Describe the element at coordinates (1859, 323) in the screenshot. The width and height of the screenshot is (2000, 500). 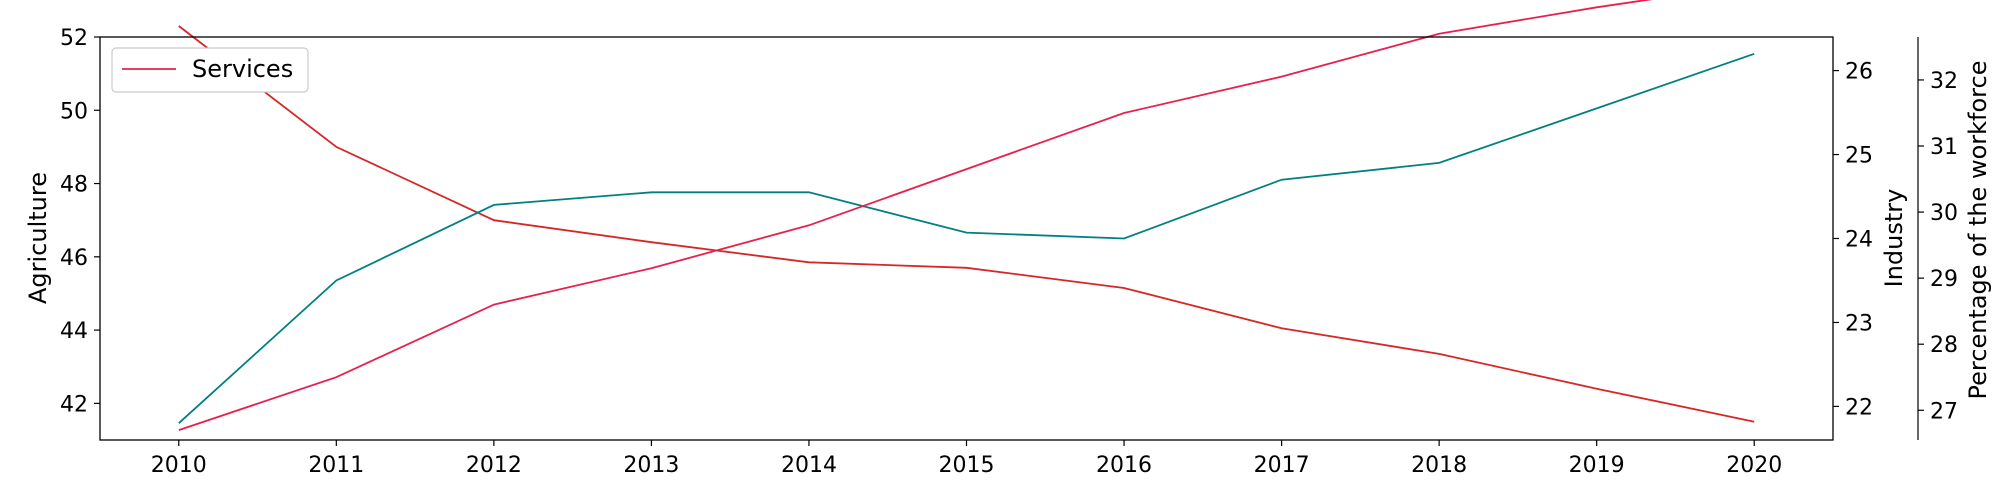
I see `y-tick-label-industry: 23` at that location.